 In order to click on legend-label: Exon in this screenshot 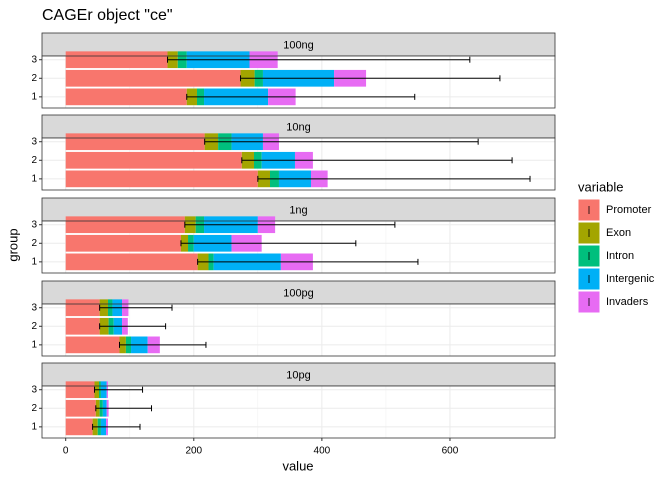, I will do `click(618, 233)`.